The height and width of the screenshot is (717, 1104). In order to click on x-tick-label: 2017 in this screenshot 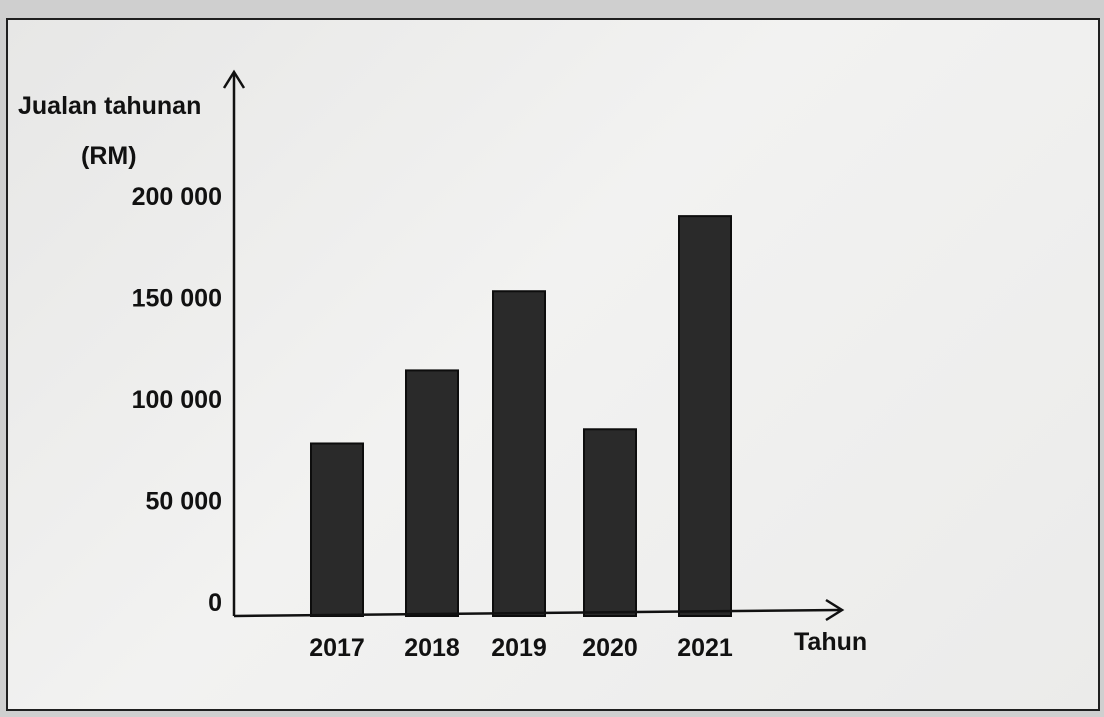, I will do `click(337, 648)`.